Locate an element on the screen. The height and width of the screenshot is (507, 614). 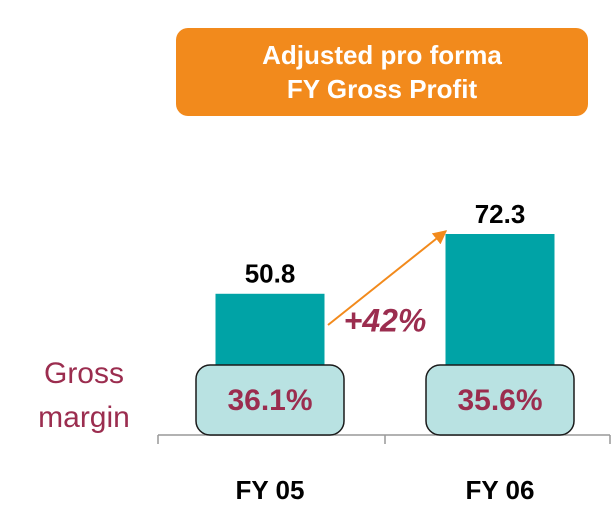
x-tick-label: FY 06 is located at coordinates (500, 490).